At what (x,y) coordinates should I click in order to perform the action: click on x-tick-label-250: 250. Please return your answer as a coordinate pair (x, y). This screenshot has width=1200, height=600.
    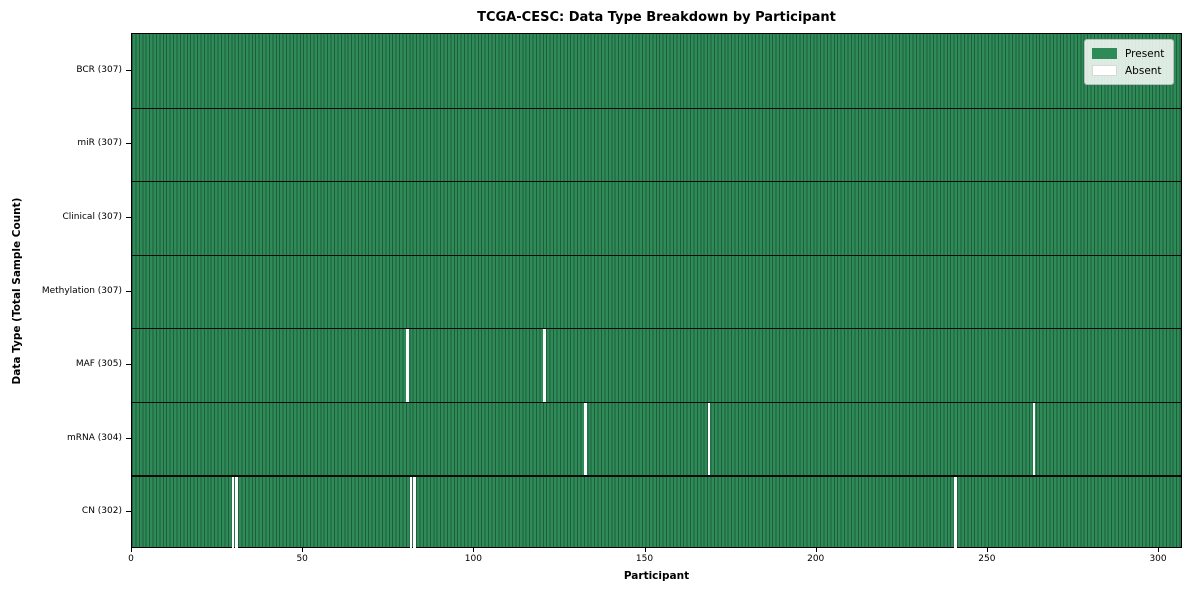
    Looking at the image, I should click on (987, 559).